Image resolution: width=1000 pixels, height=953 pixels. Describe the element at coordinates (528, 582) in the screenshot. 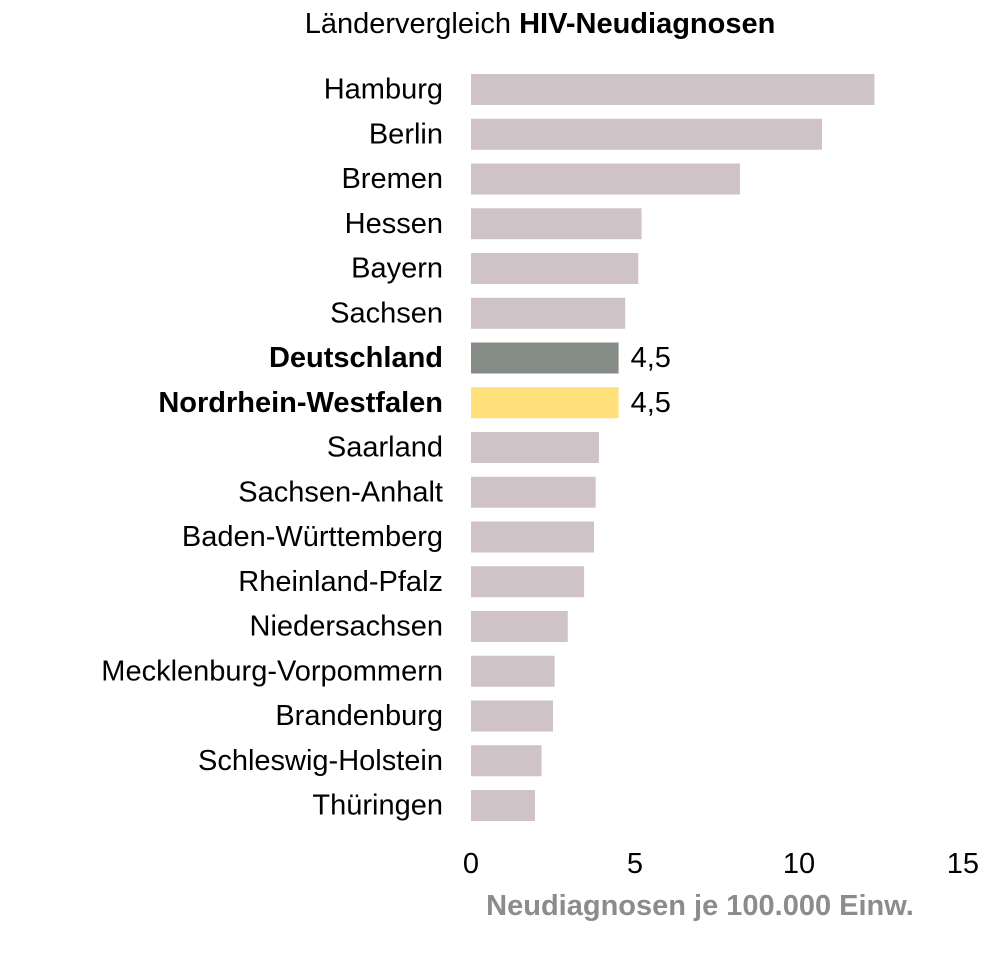

I see `bar-rheinland-pfalz` at that location.